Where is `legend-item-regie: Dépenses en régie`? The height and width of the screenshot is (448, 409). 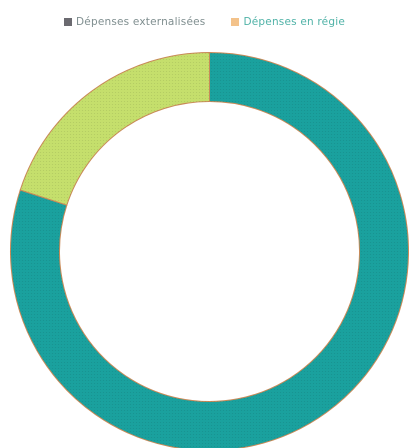 legend-item-regie: Dépenses en régie is located at coordinates (288, 22).